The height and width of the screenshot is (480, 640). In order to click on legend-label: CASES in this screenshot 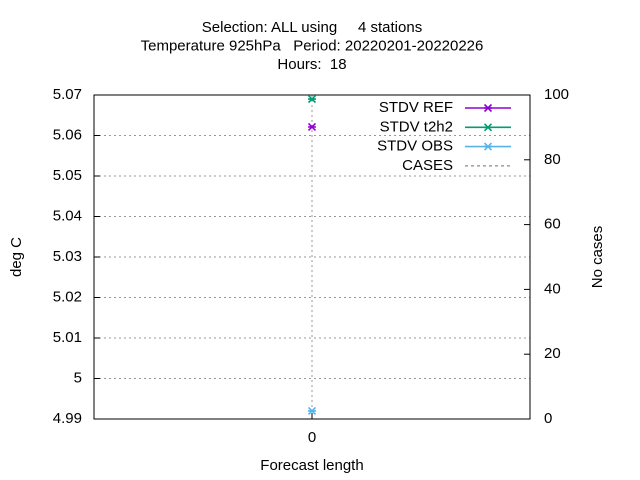, I will do `click(427, 165)`.